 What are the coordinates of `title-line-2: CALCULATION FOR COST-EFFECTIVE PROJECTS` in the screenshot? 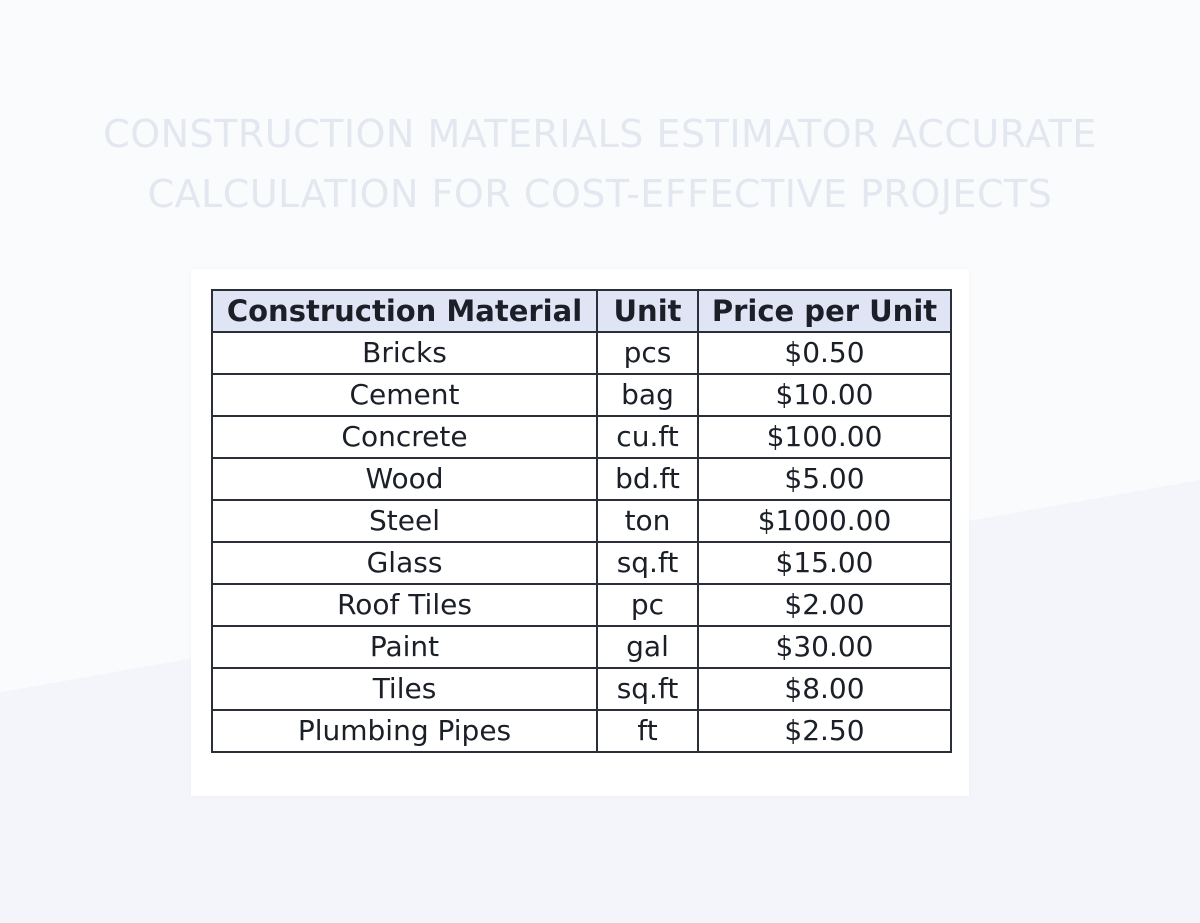 It's located at (600, 194).